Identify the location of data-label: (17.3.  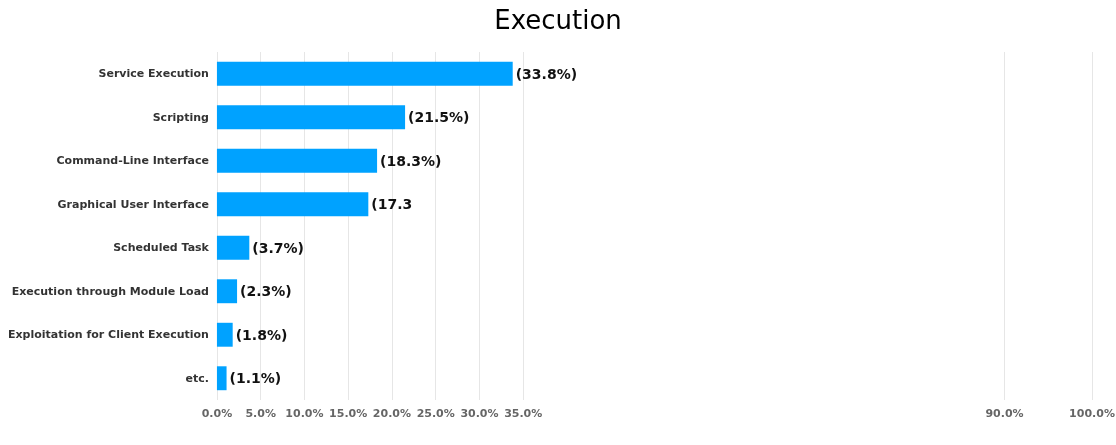
(392, 204).